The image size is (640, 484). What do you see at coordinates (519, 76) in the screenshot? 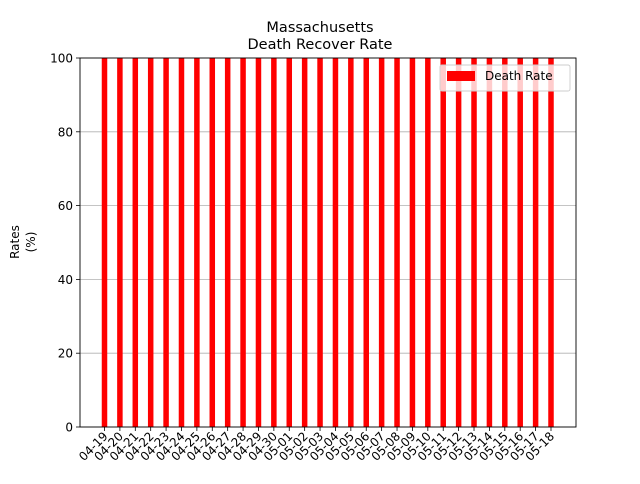
I see `legend-label: Death Rate` at bounding box center [519, 76].